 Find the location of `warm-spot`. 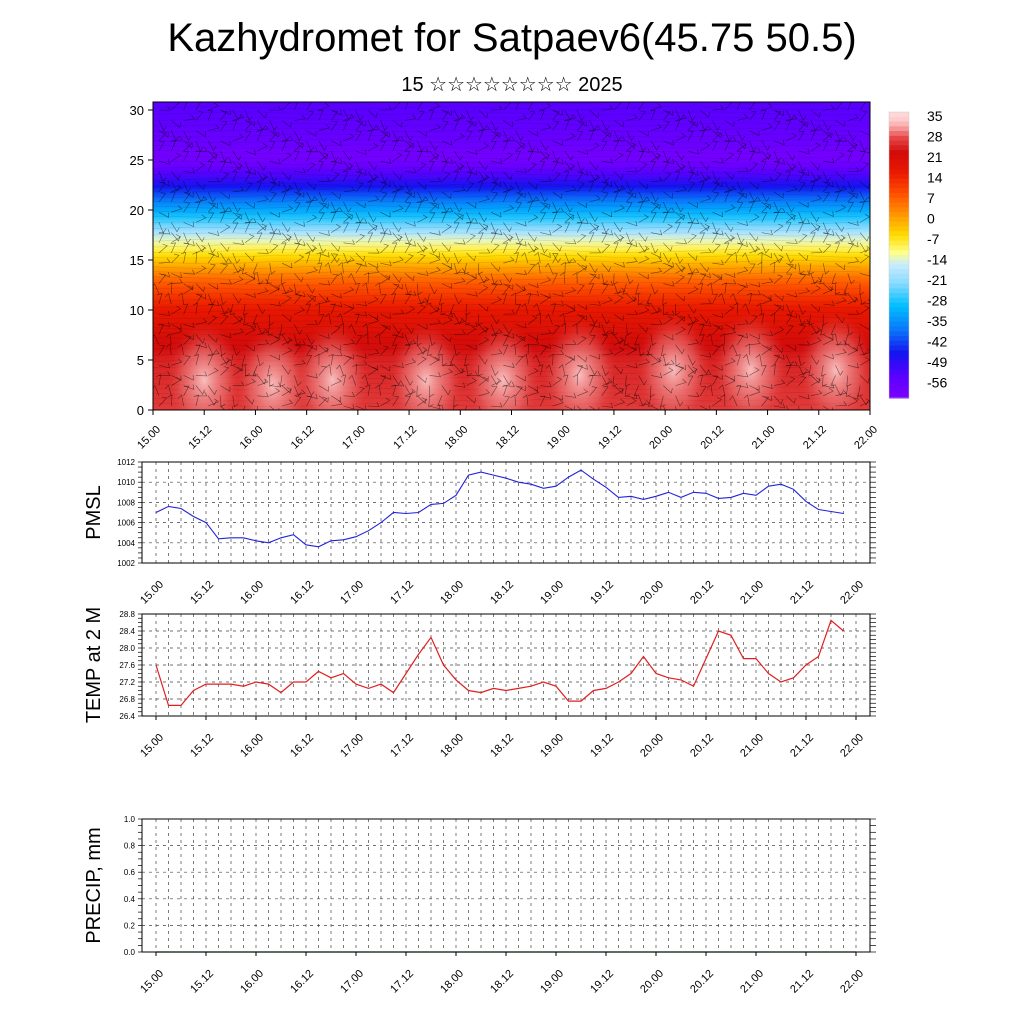

warm-spot is located at coordinates (673, 361).